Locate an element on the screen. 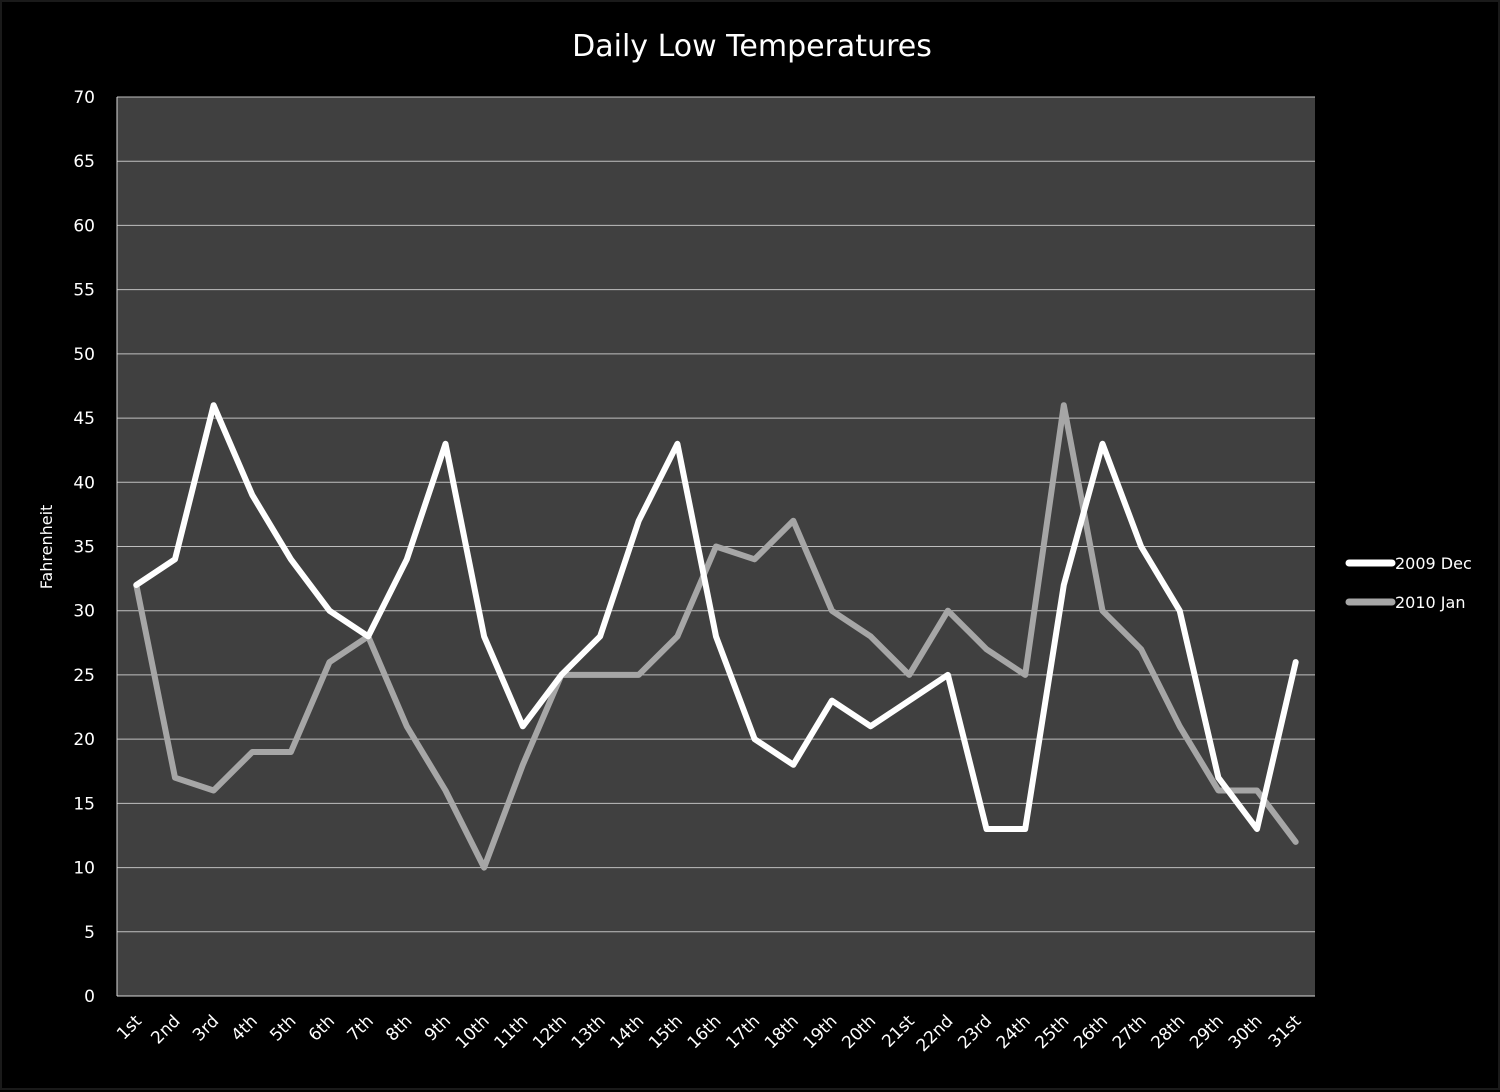 The width and height of the screenshot is (1500, 1092). chart-title: Daily Low Temperatures is located at coordinates (752, 46).